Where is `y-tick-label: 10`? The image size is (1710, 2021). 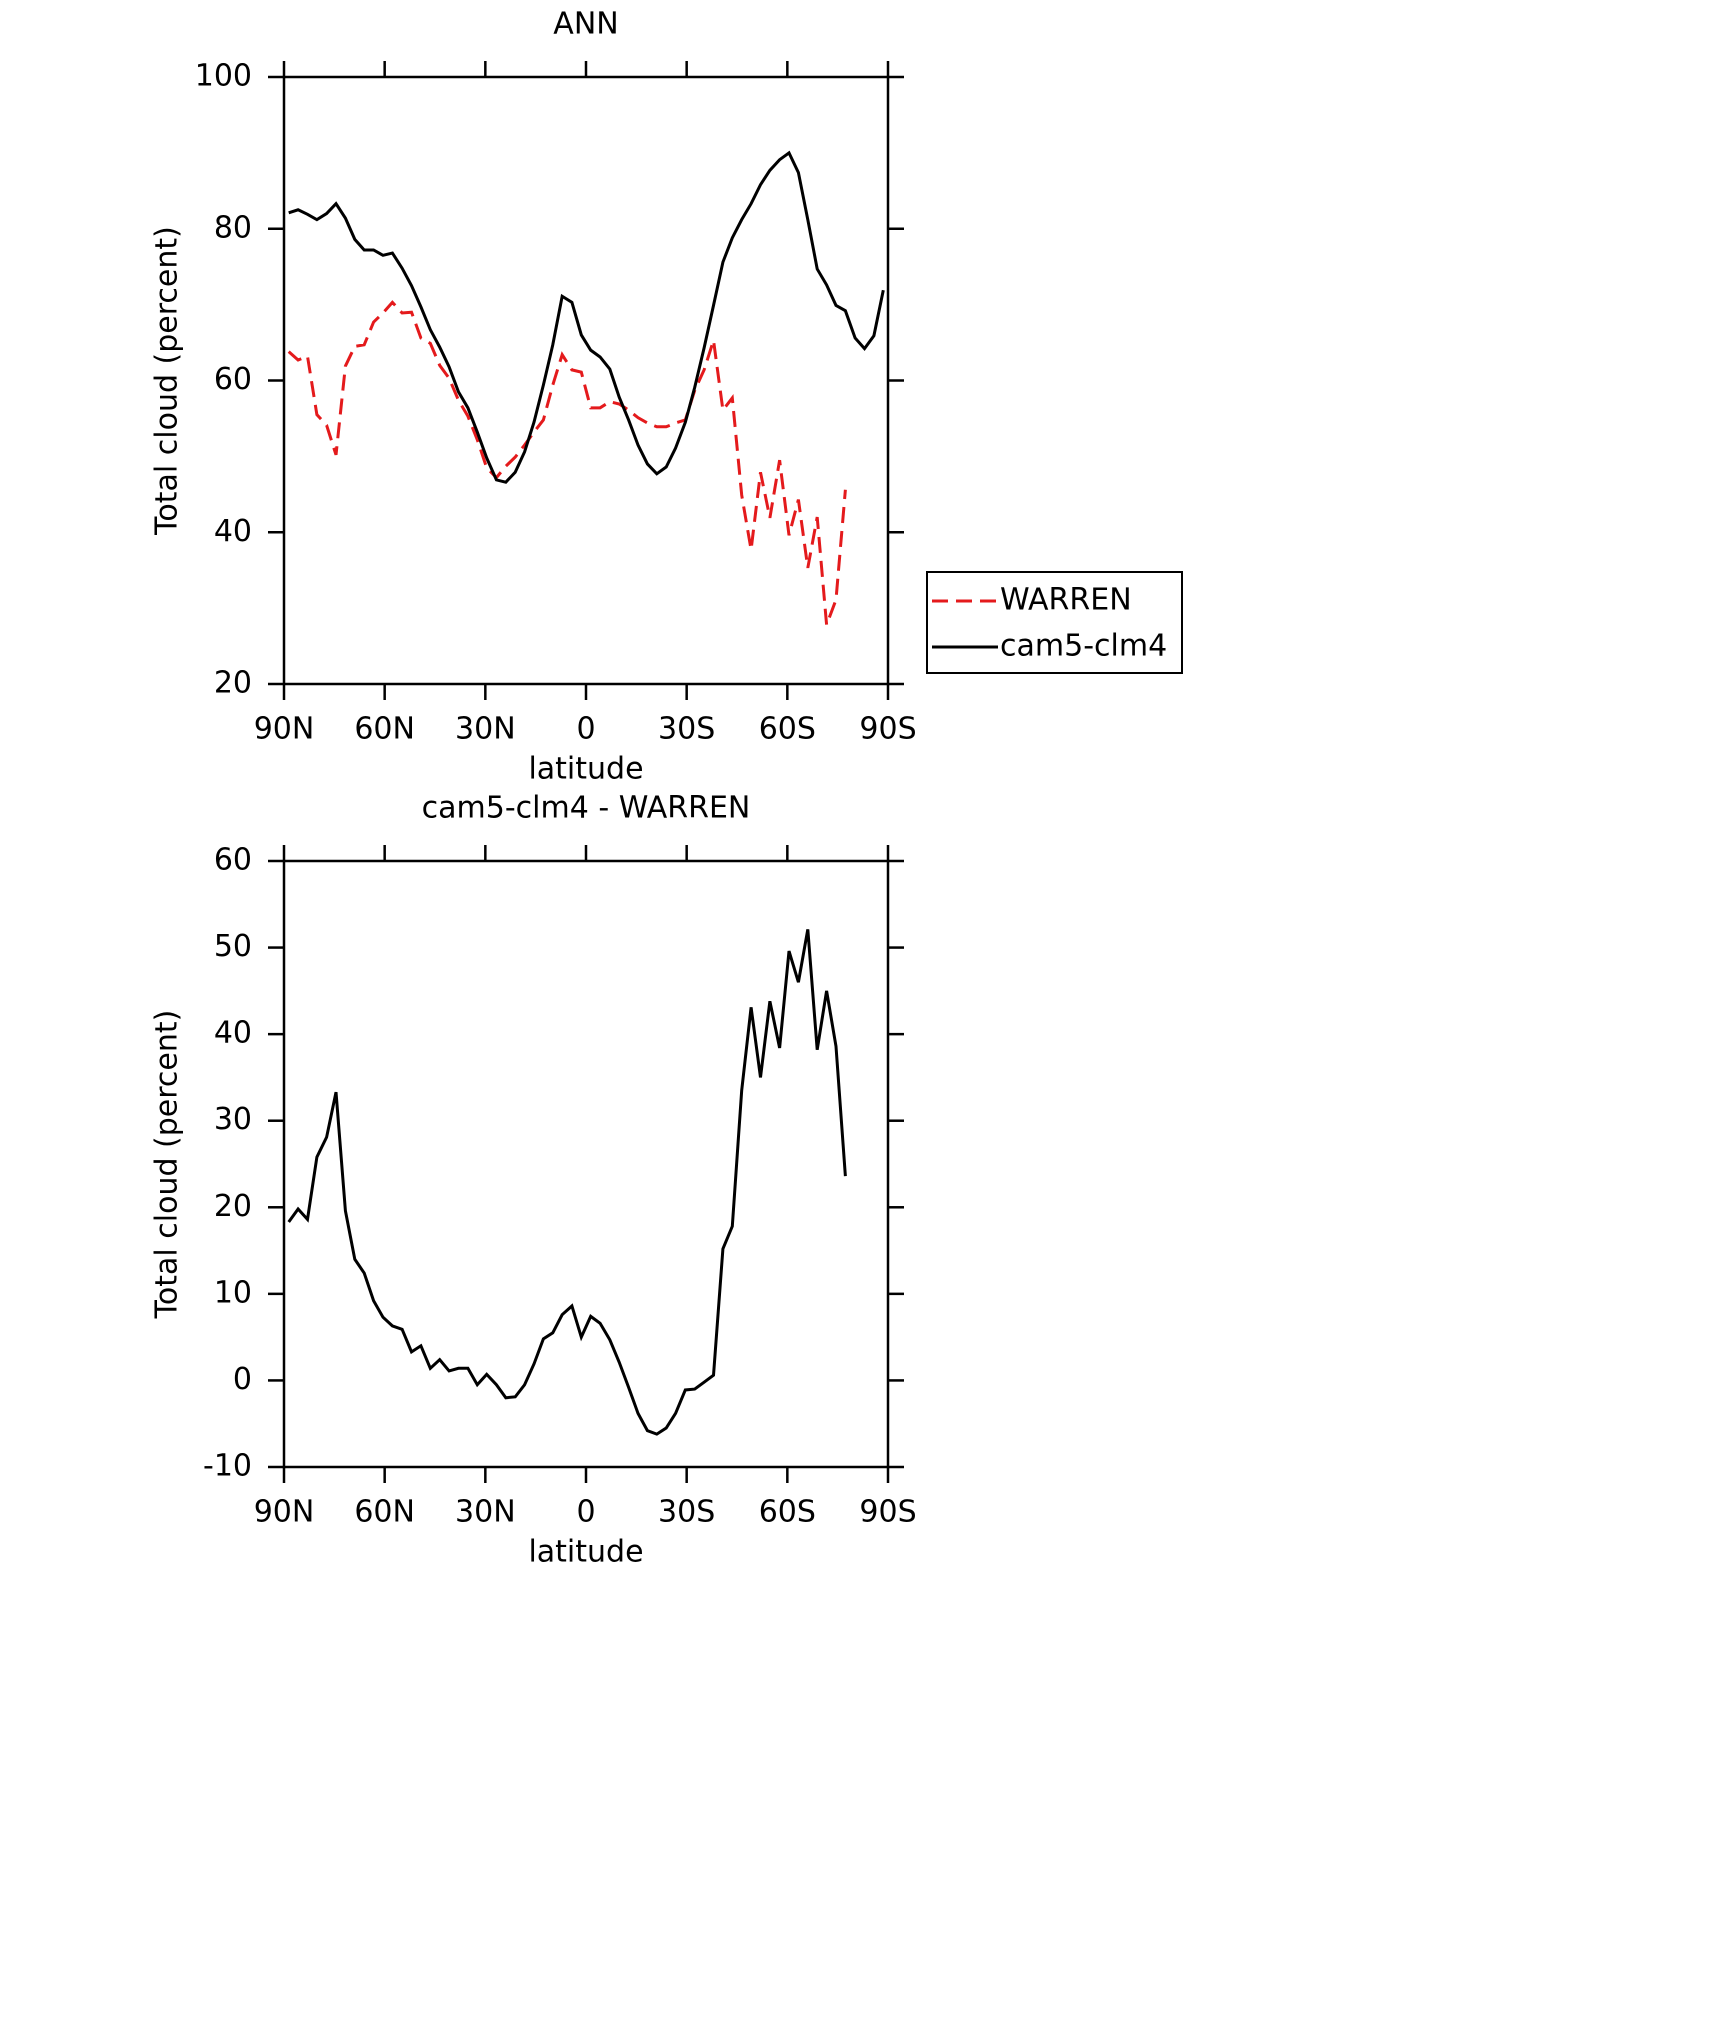
y-tick-label: 10 is located at coordinates (233, 1292).